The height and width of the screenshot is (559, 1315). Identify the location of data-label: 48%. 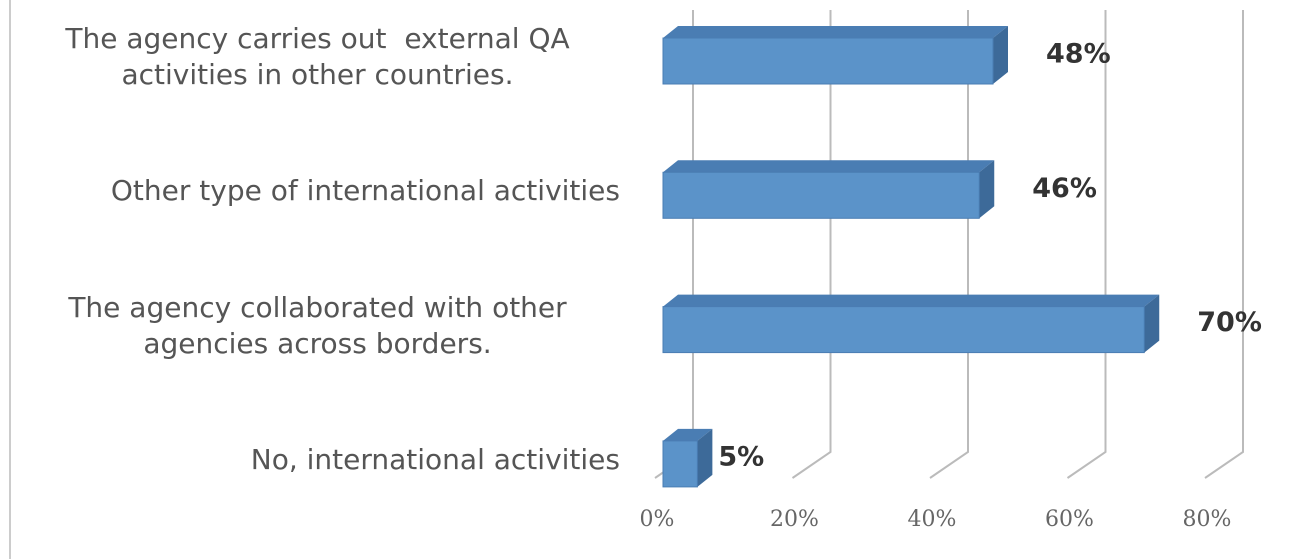
(1078, 54).